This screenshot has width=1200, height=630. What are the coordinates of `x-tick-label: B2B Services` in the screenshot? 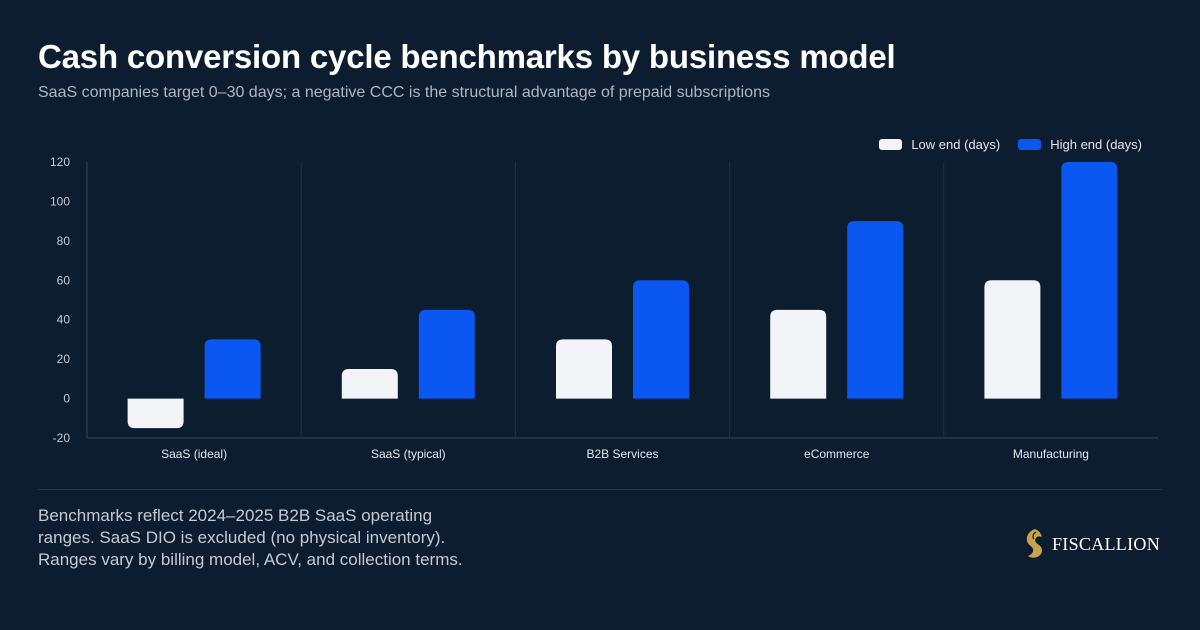 It's located at (622, 454).